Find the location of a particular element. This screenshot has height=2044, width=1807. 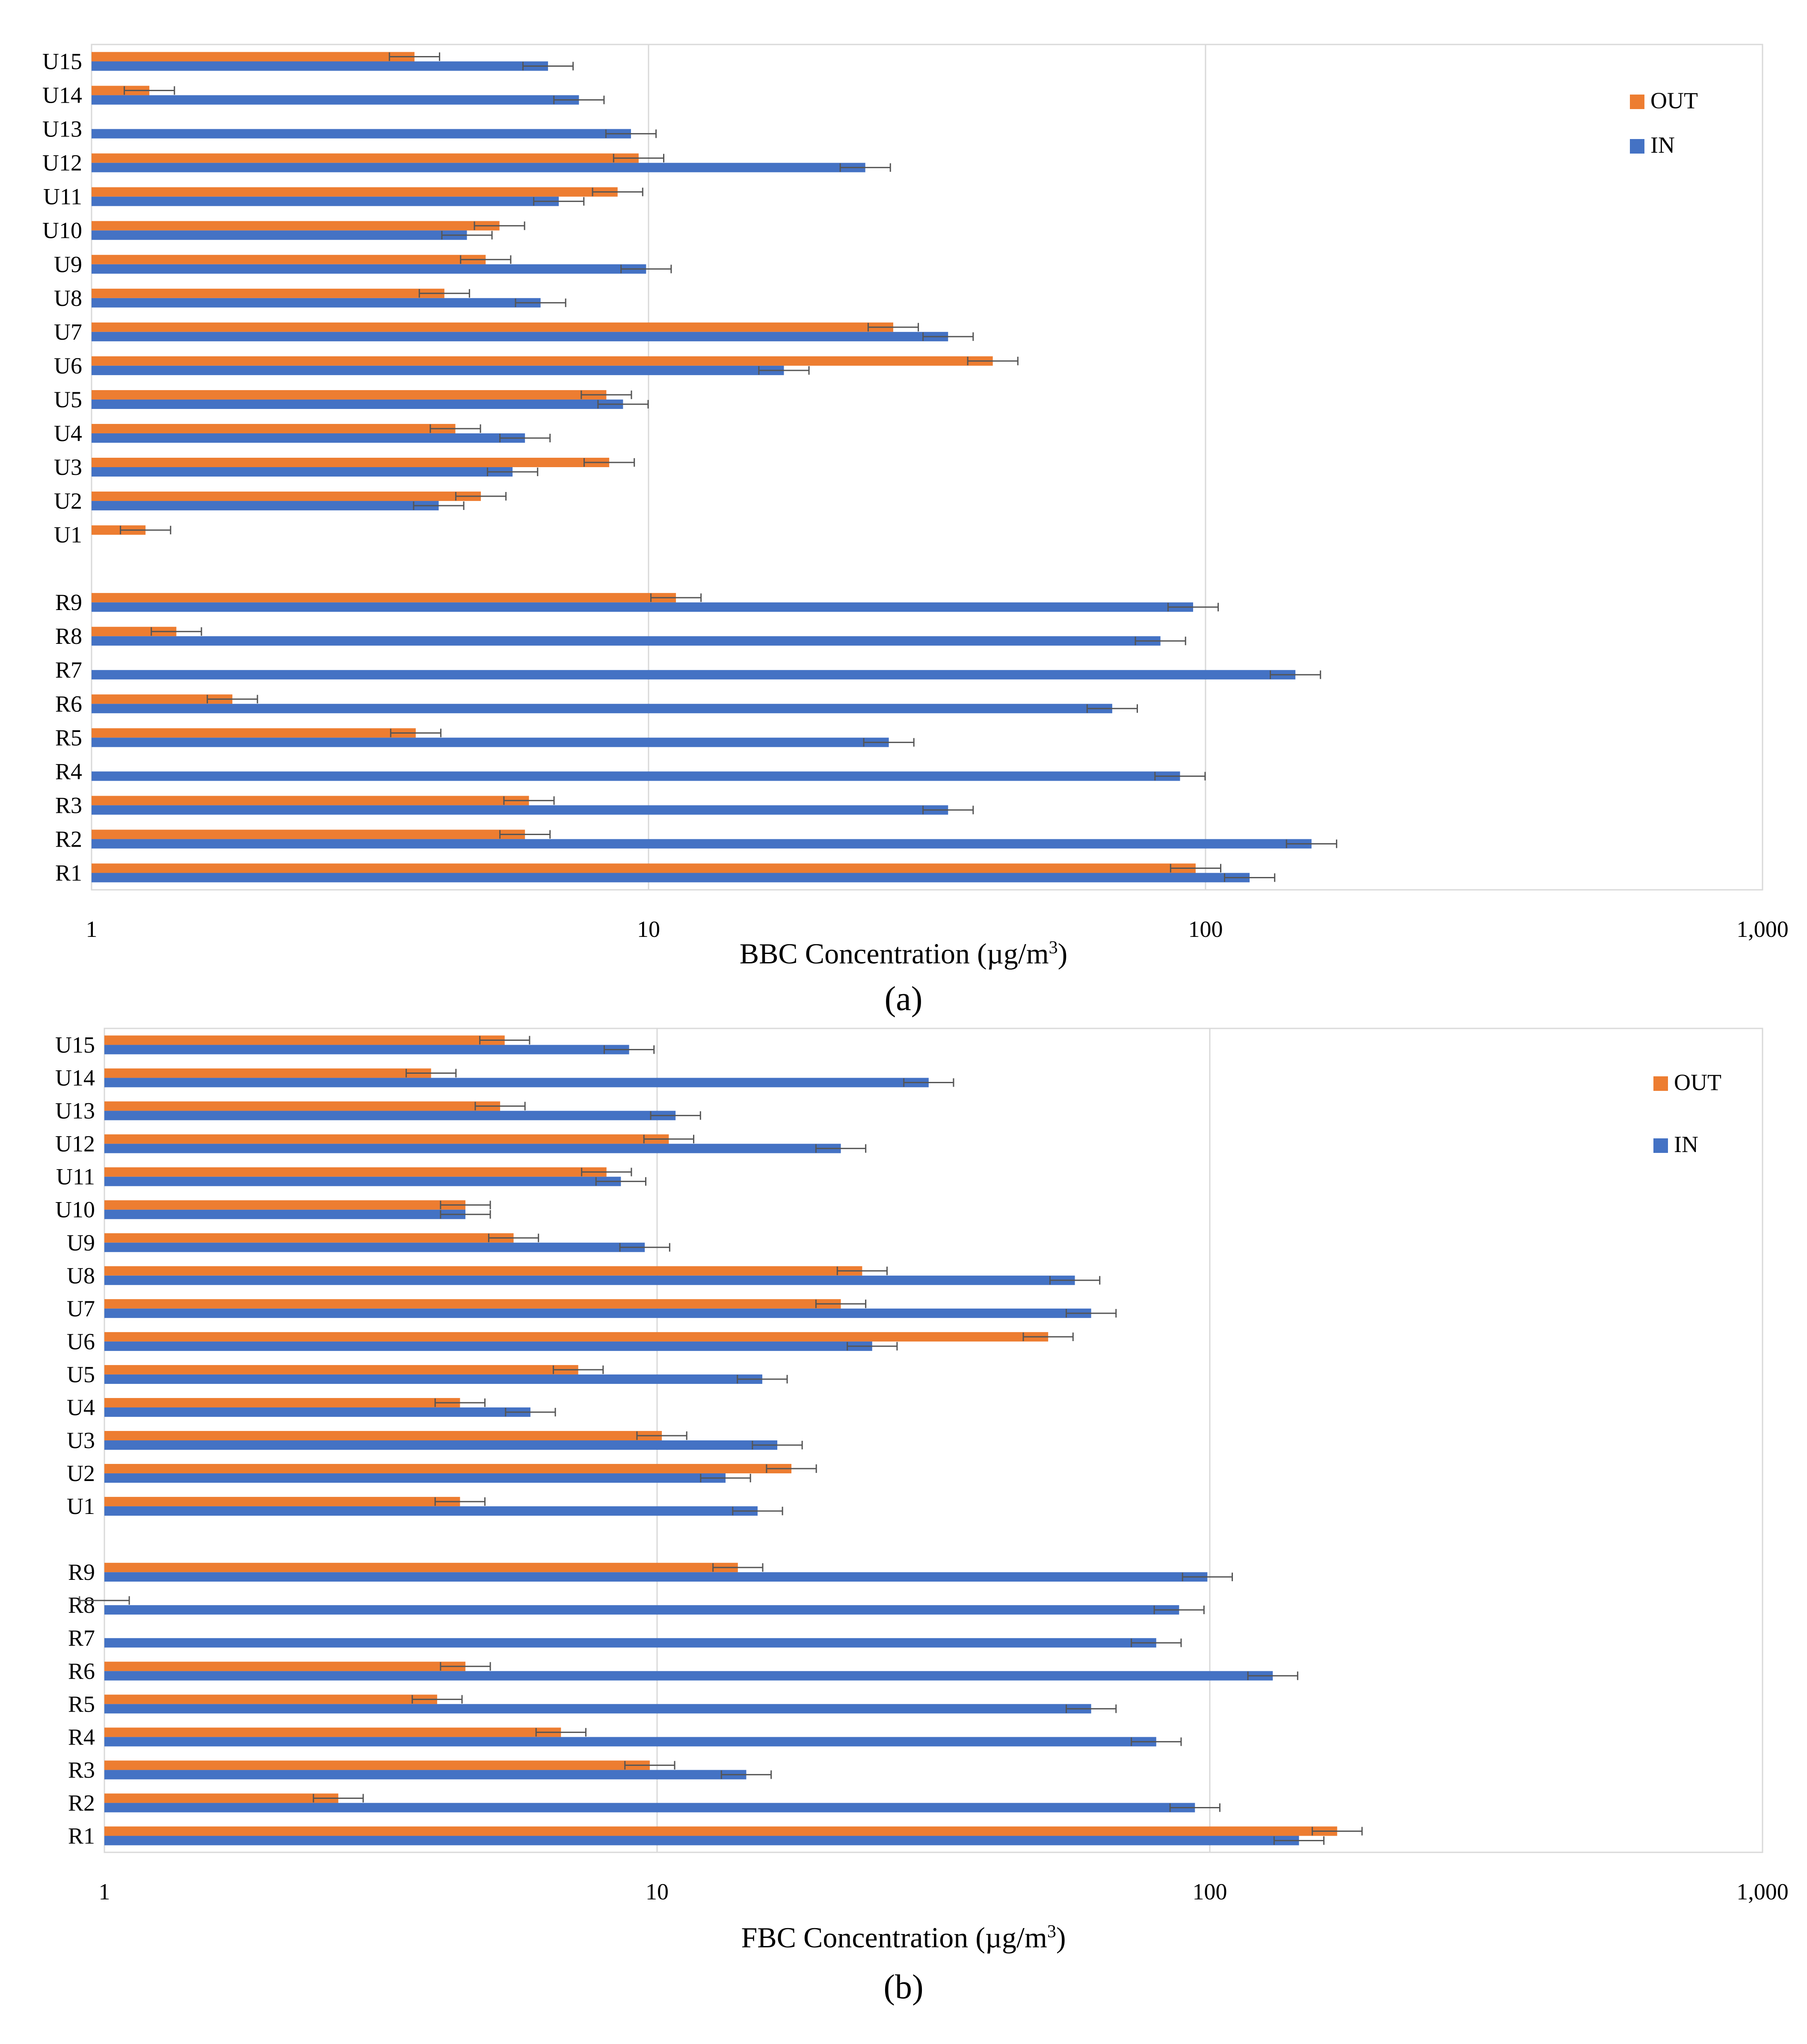

bbc-x-tick-label: 10 is located at coordinates (648, 929).